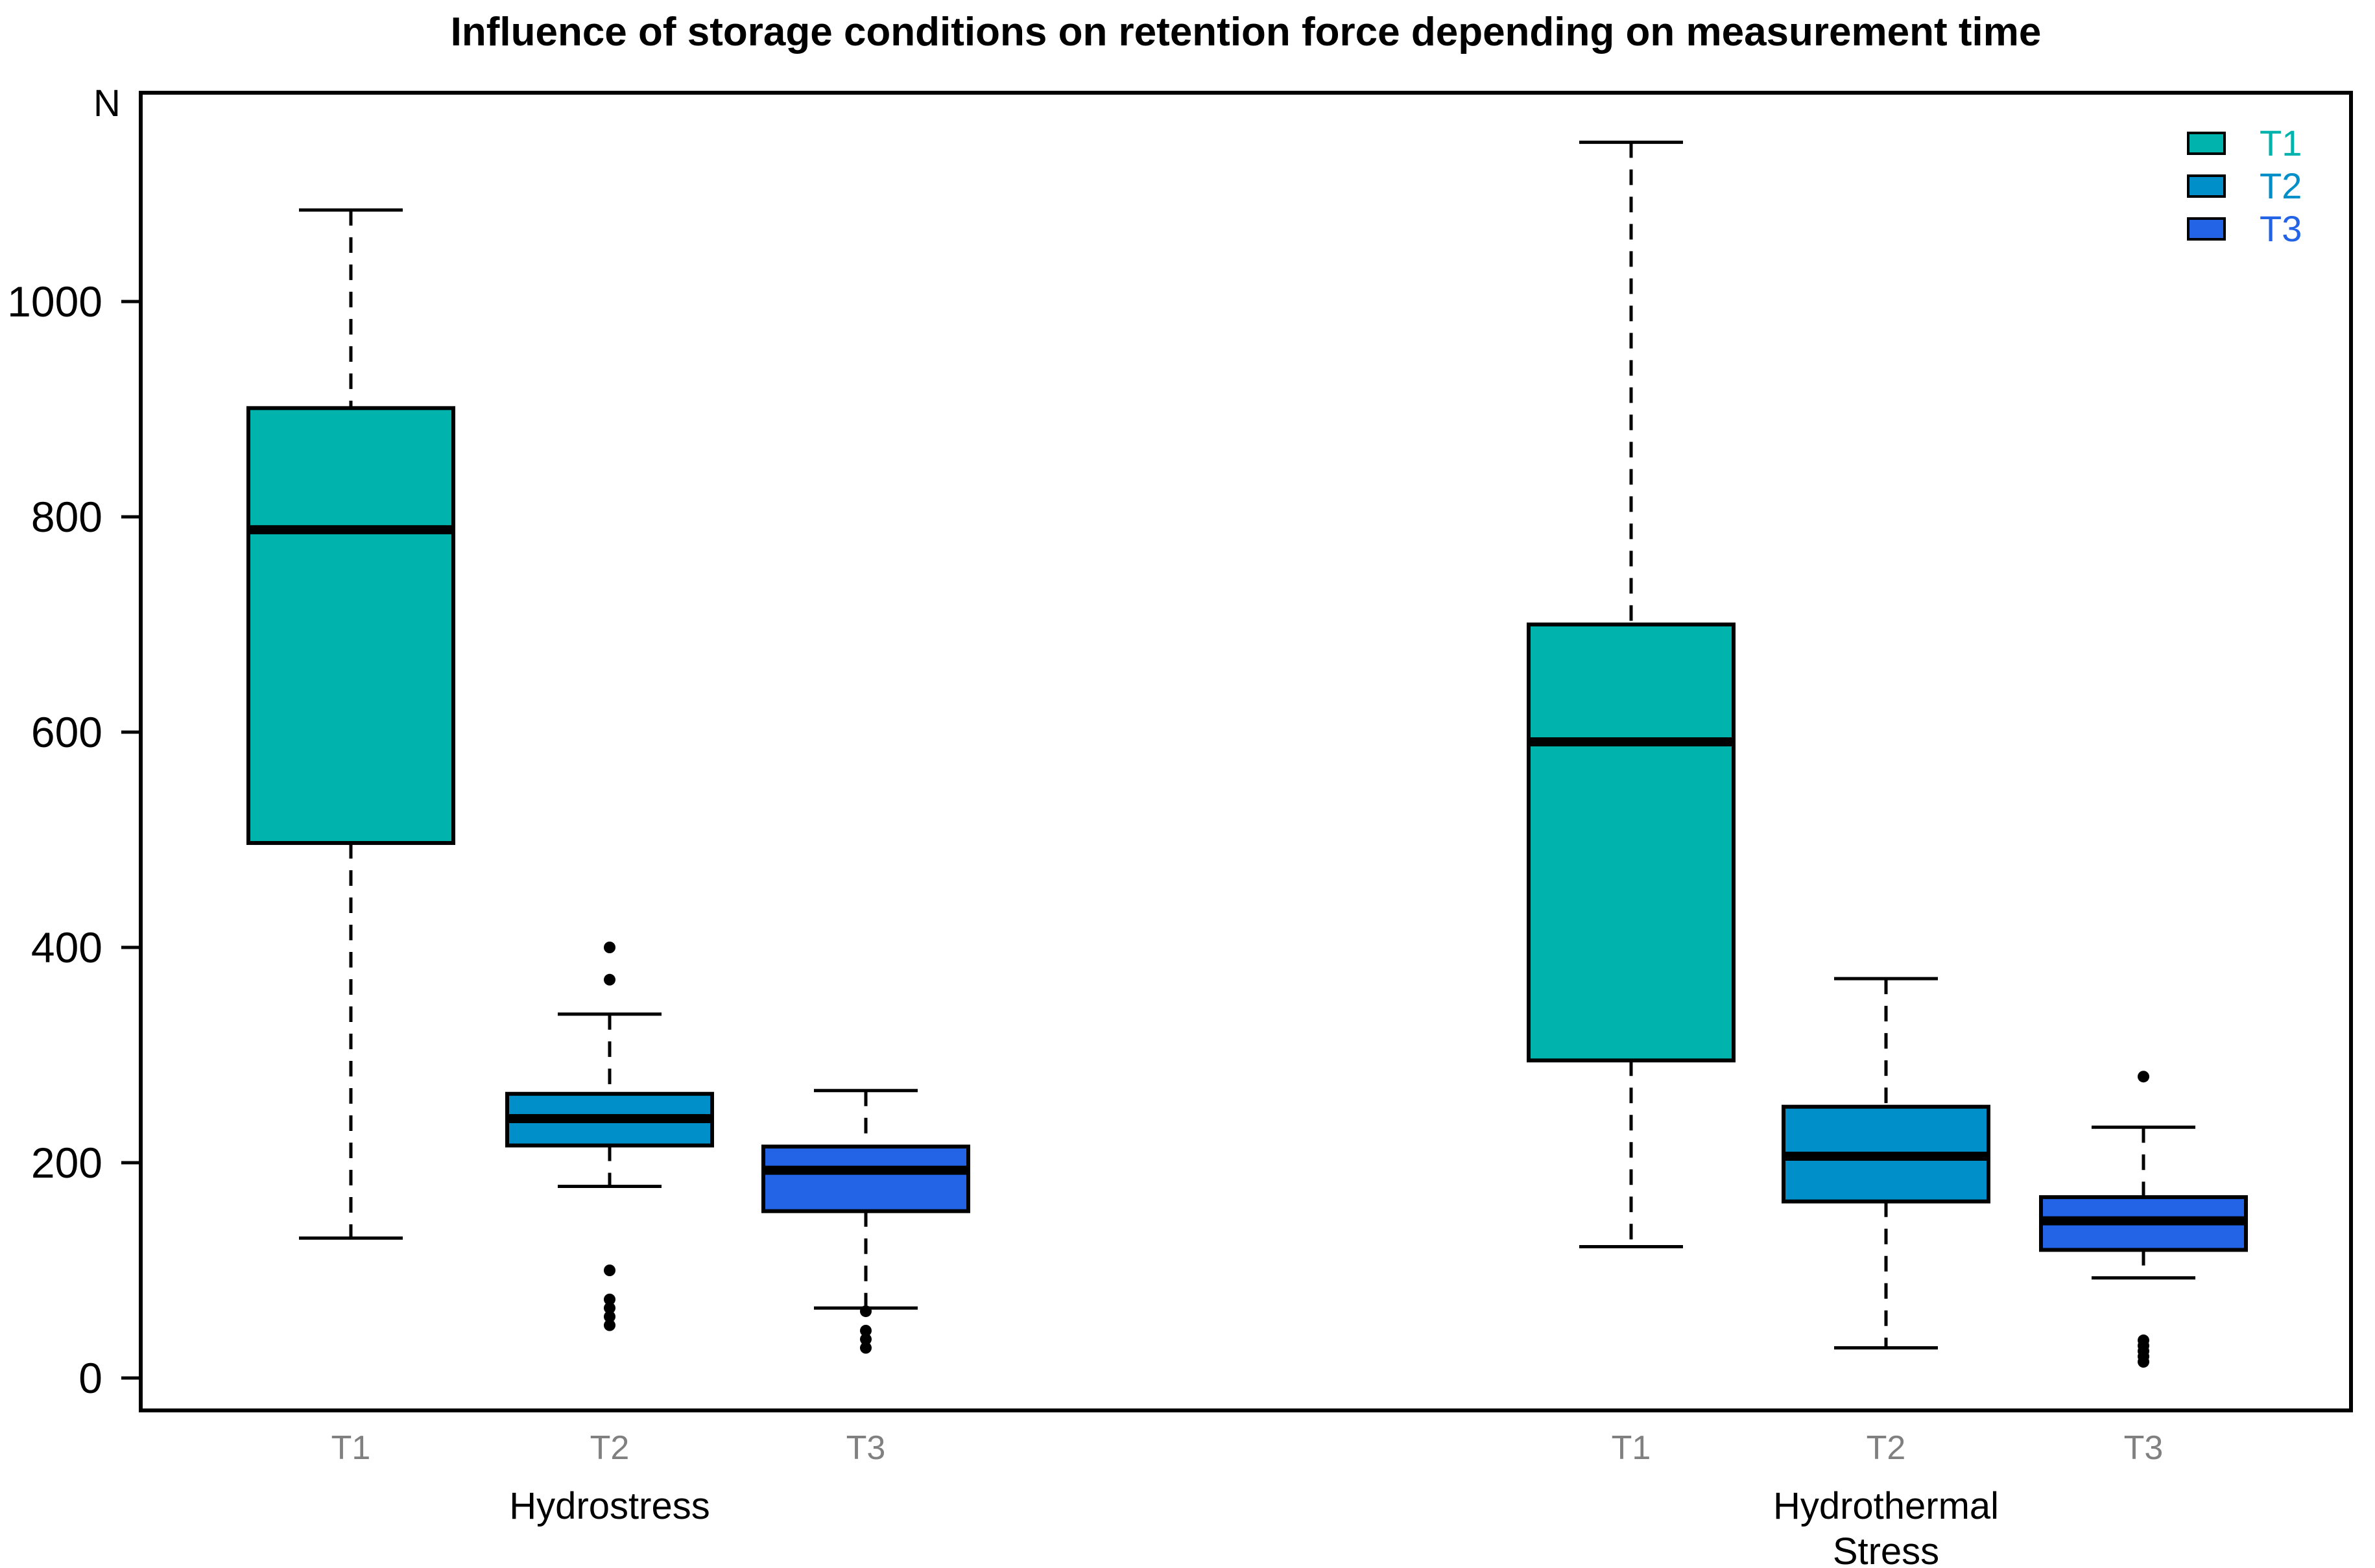 The image size is (2375, 1568). I want to click on y-tick-label: 0, so click(90, 1378).